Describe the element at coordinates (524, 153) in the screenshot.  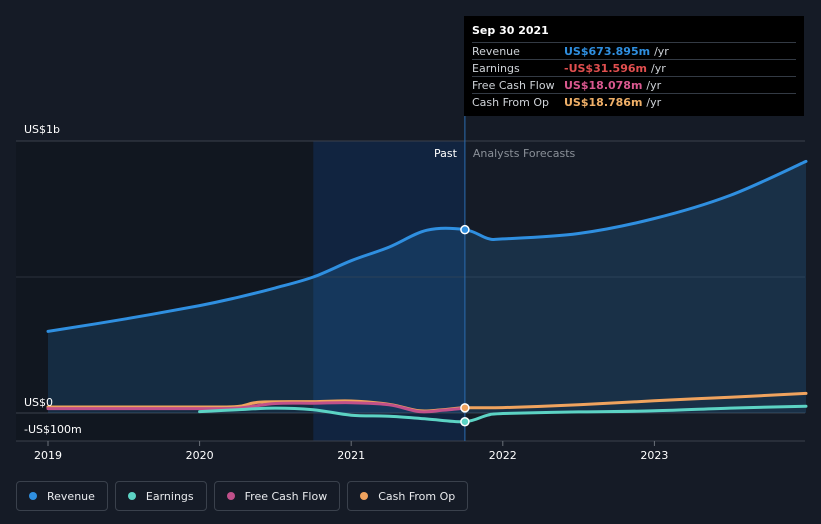
I see `forecast-label: Analysts Forecasts` at that location.